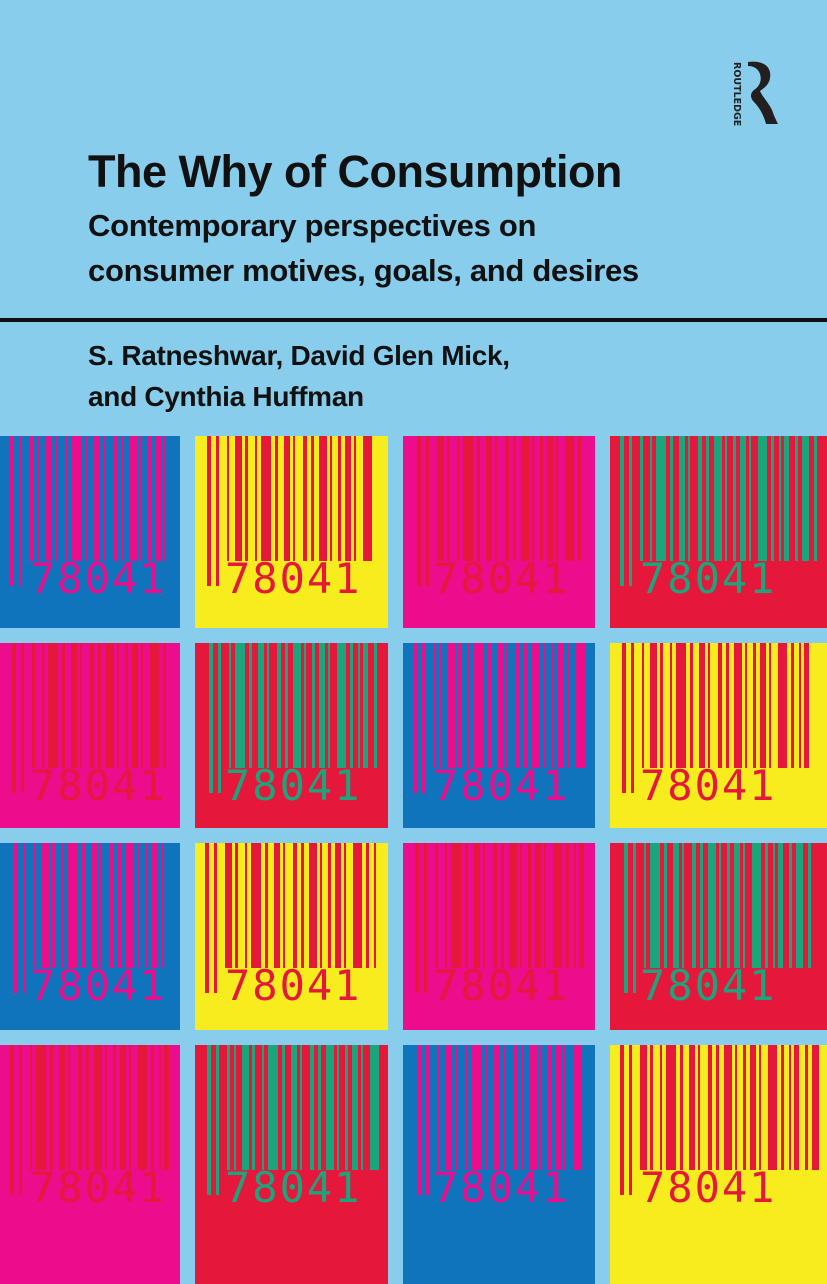 The image size is (827, 1284). What do you see at coordinates (736, 94) in the screenshot?
I see `svg-text: ROUTLEDGE` at bounding box center [736, 94].